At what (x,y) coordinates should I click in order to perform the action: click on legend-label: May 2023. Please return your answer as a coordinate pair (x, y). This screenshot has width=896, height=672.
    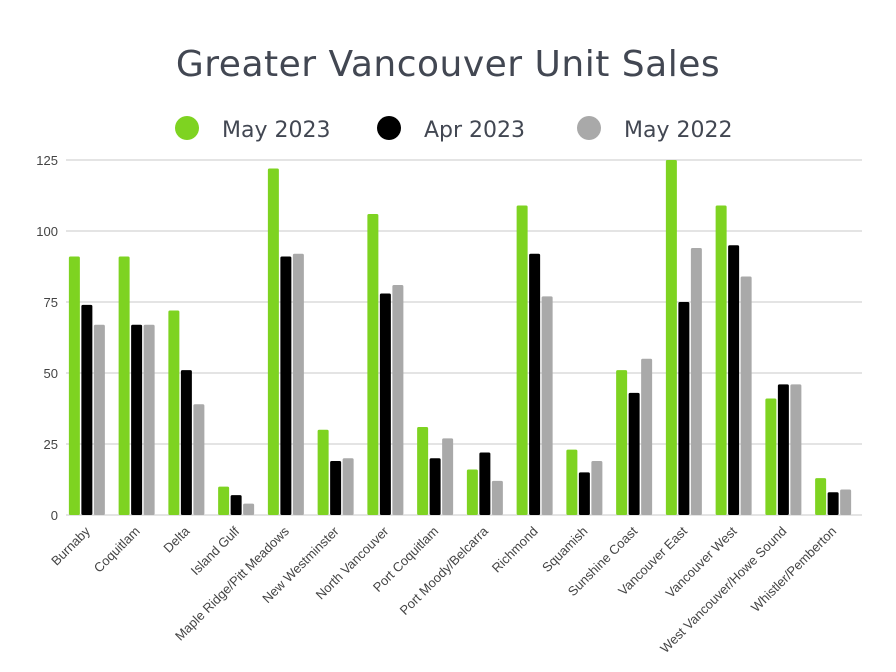
    Looking at the image, I should click on (276, 130).